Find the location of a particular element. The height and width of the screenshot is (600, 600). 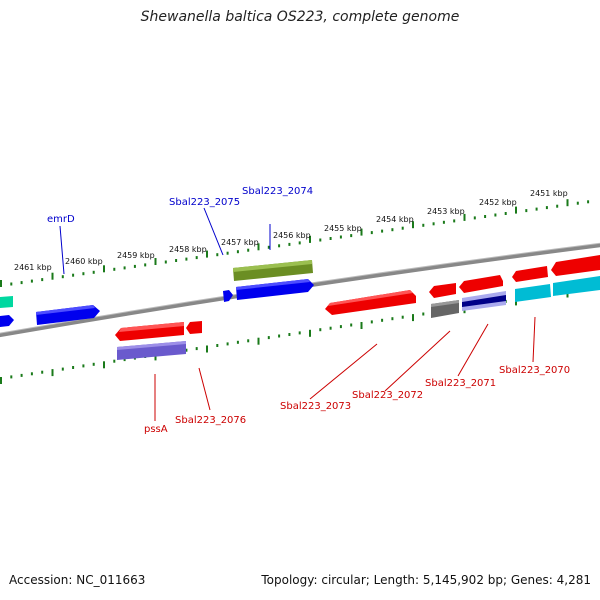

gene-blue-left-edge is located at coordinates (7, 321).